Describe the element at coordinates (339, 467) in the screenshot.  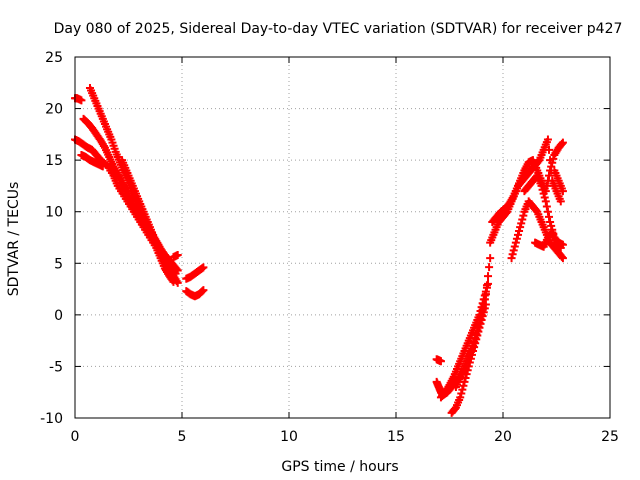
I see `x-axis-label: GPS time / hours` at that location.